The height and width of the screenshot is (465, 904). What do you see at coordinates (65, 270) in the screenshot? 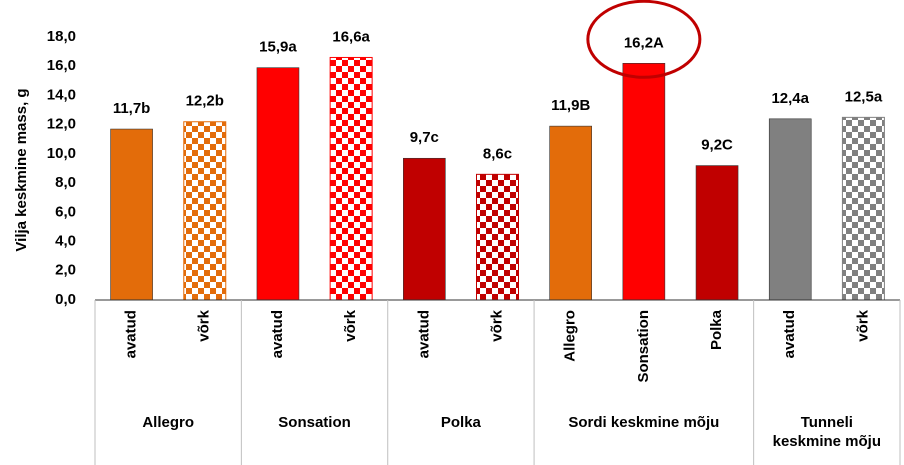
I see `y-tick-label: 2,0` at bounding box center [65, 270].